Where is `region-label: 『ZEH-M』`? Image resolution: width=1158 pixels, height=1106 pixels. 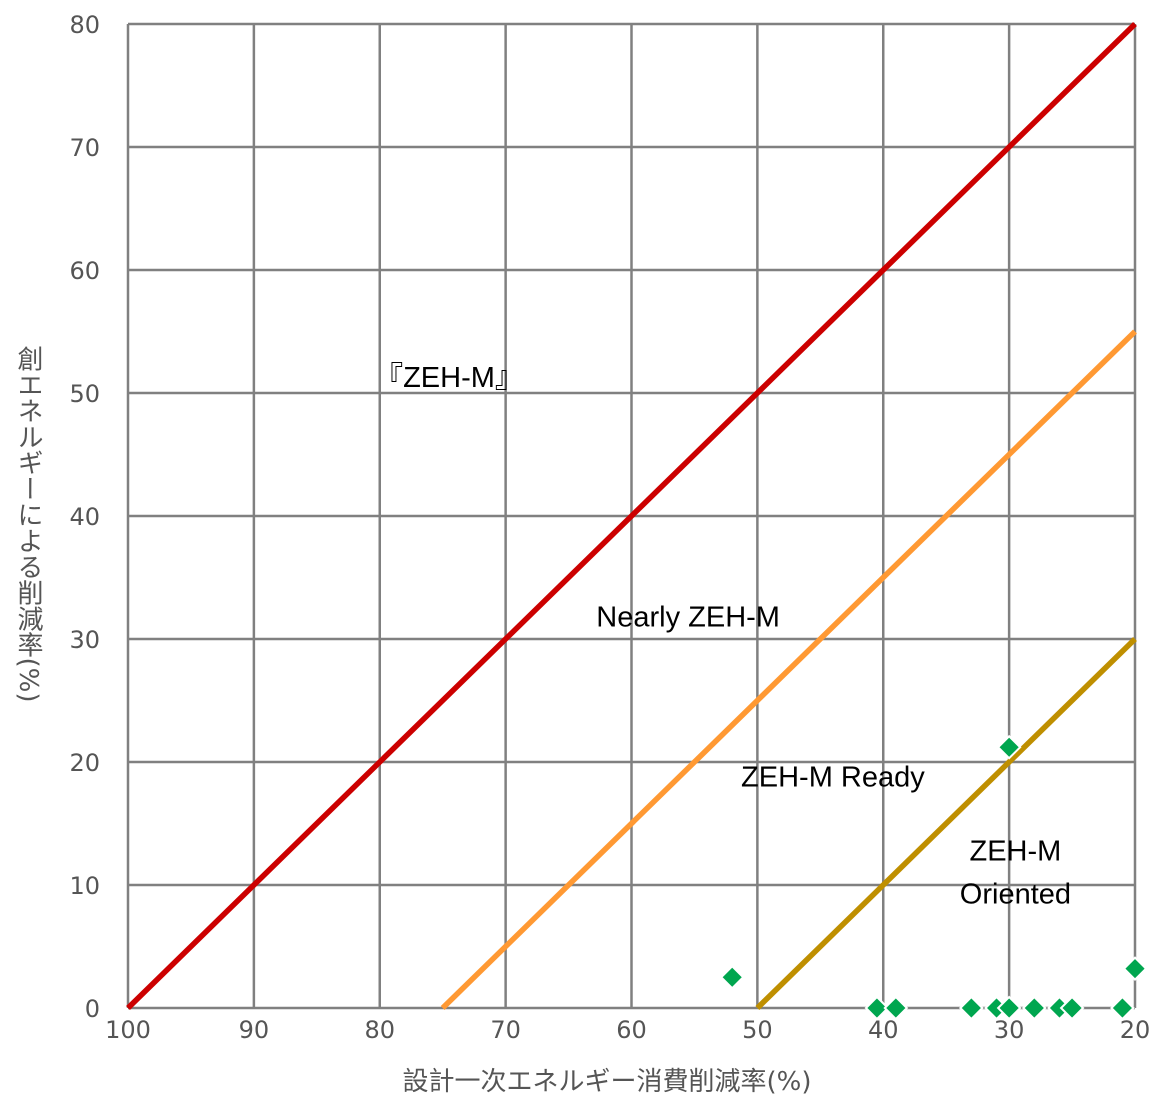
region-label: 『ZEH-M』 is located at coordinates (449, 378).